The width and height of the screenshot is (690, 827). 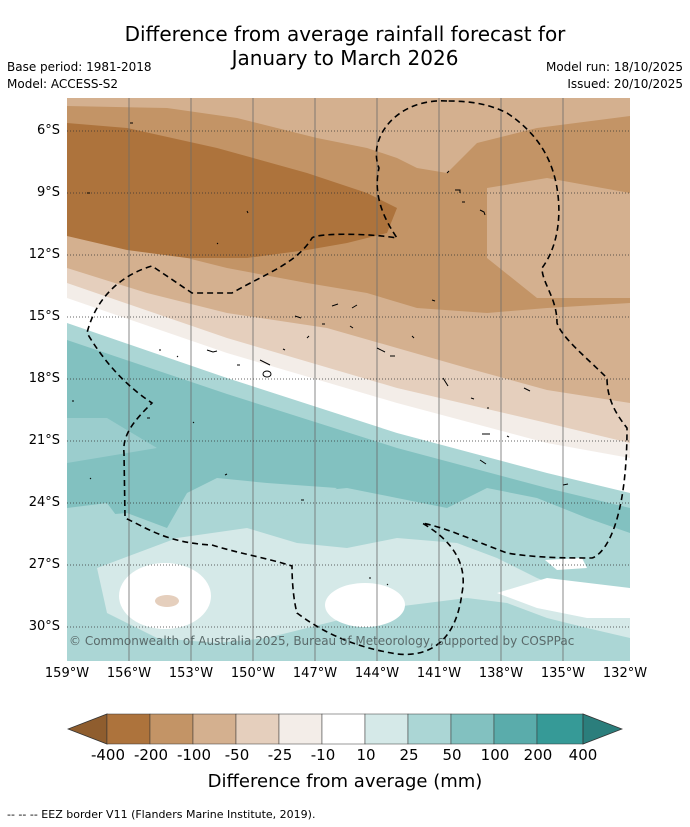 I want to click on dry-patch-small, so click(x=167, y=601).